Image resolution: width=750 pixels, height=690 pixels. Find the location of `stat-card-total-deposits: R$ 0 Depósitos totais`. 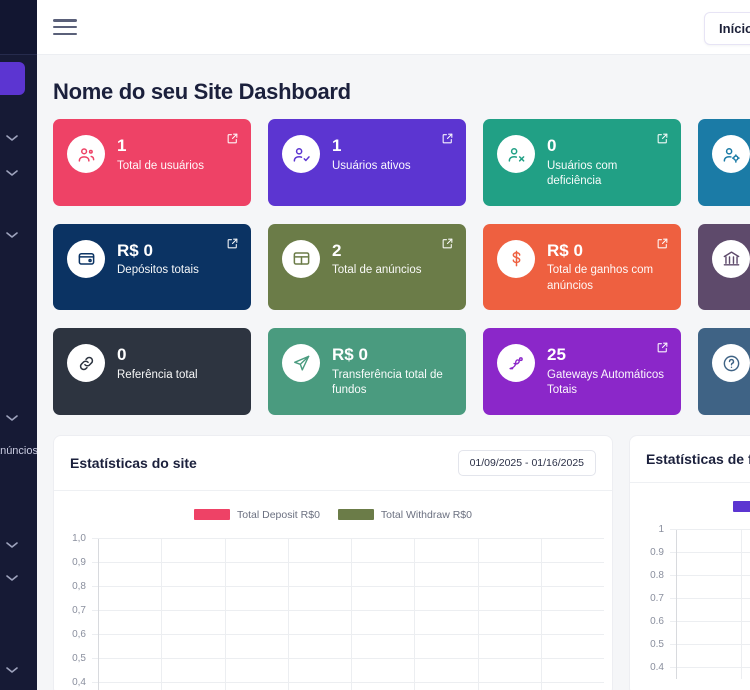

stat-card-total-deposits: R$ 0 Depósitos totais is located at coordinates (152, 267).